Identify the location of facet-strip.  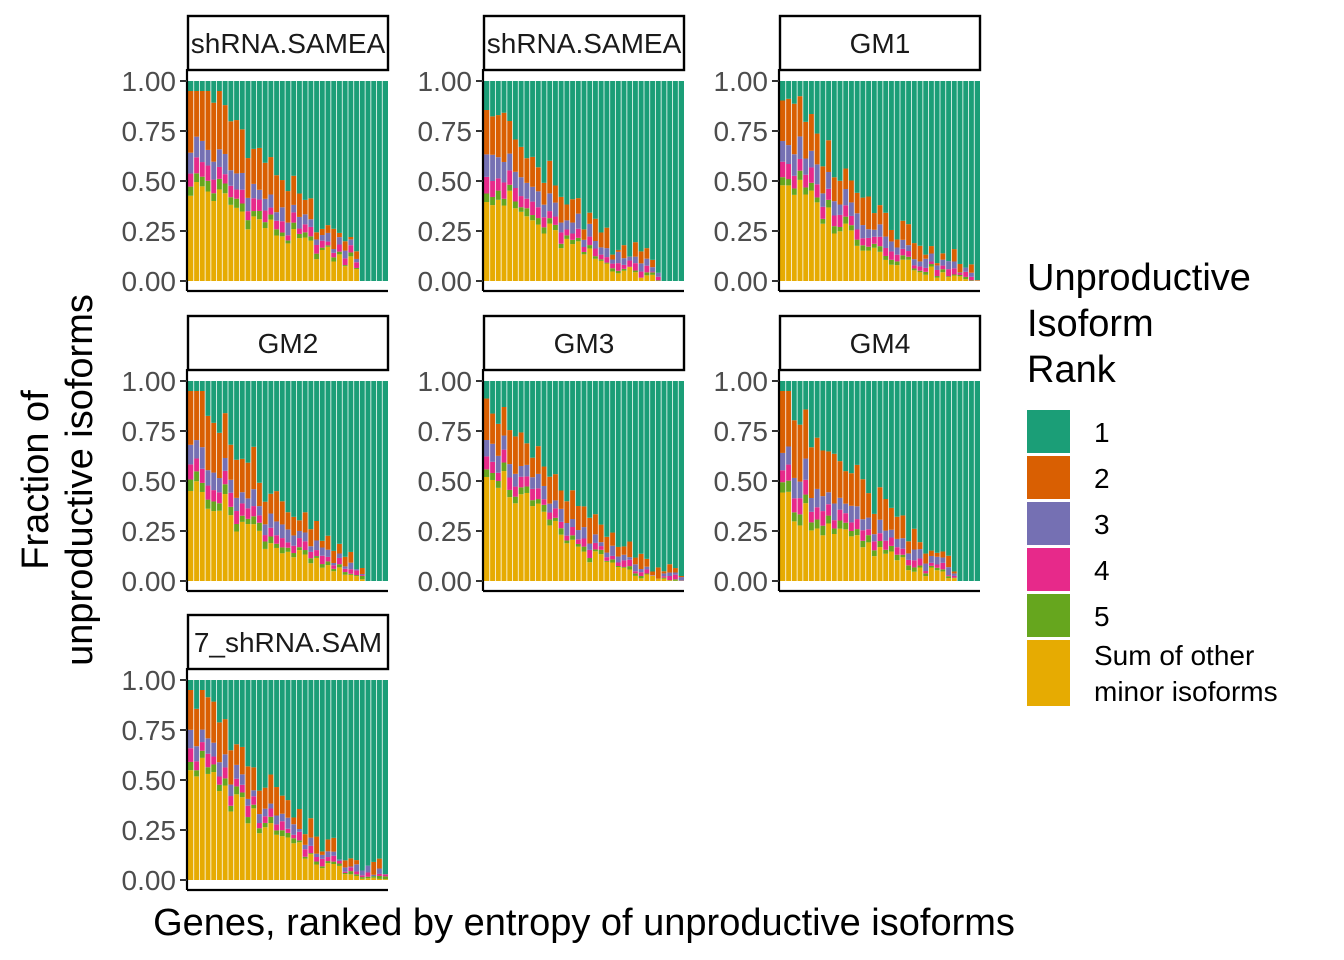
(880, 43).